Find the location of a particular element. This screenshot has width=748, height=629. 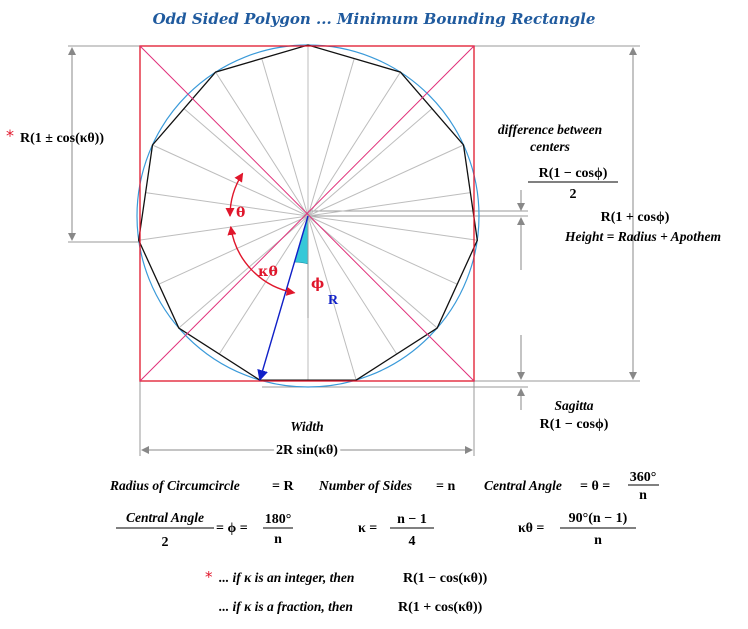

half-angle-value-denominator: n is located at coordinates (278, 539).